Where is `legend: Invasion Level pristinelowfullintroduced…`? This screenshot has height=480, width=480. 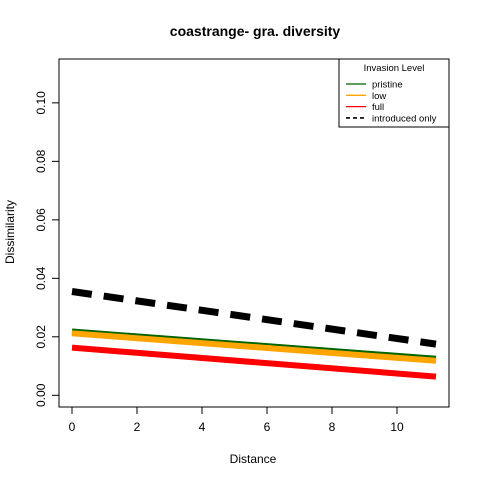 legend: Invasion Level pristinelowfullintroduced… is located at coordinates (394, 93).